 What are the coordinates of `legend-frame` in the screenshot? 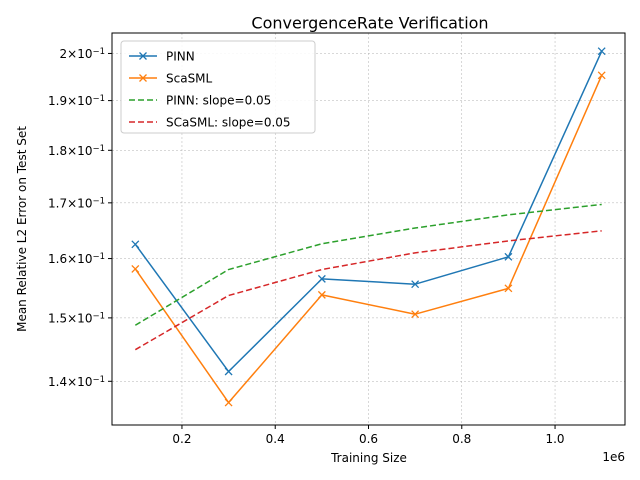 It's located at (218, 87).